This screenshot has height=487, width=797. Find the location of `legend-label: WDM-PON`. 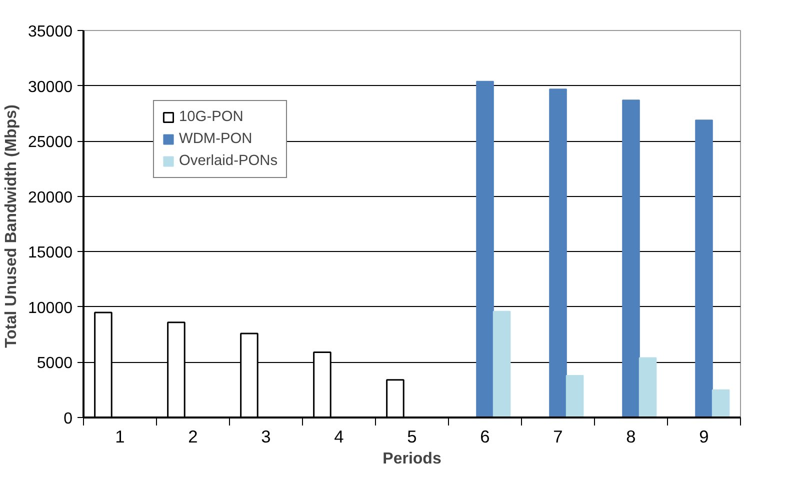

legend-label: WDM-PON is located at coordinates (215, 139).